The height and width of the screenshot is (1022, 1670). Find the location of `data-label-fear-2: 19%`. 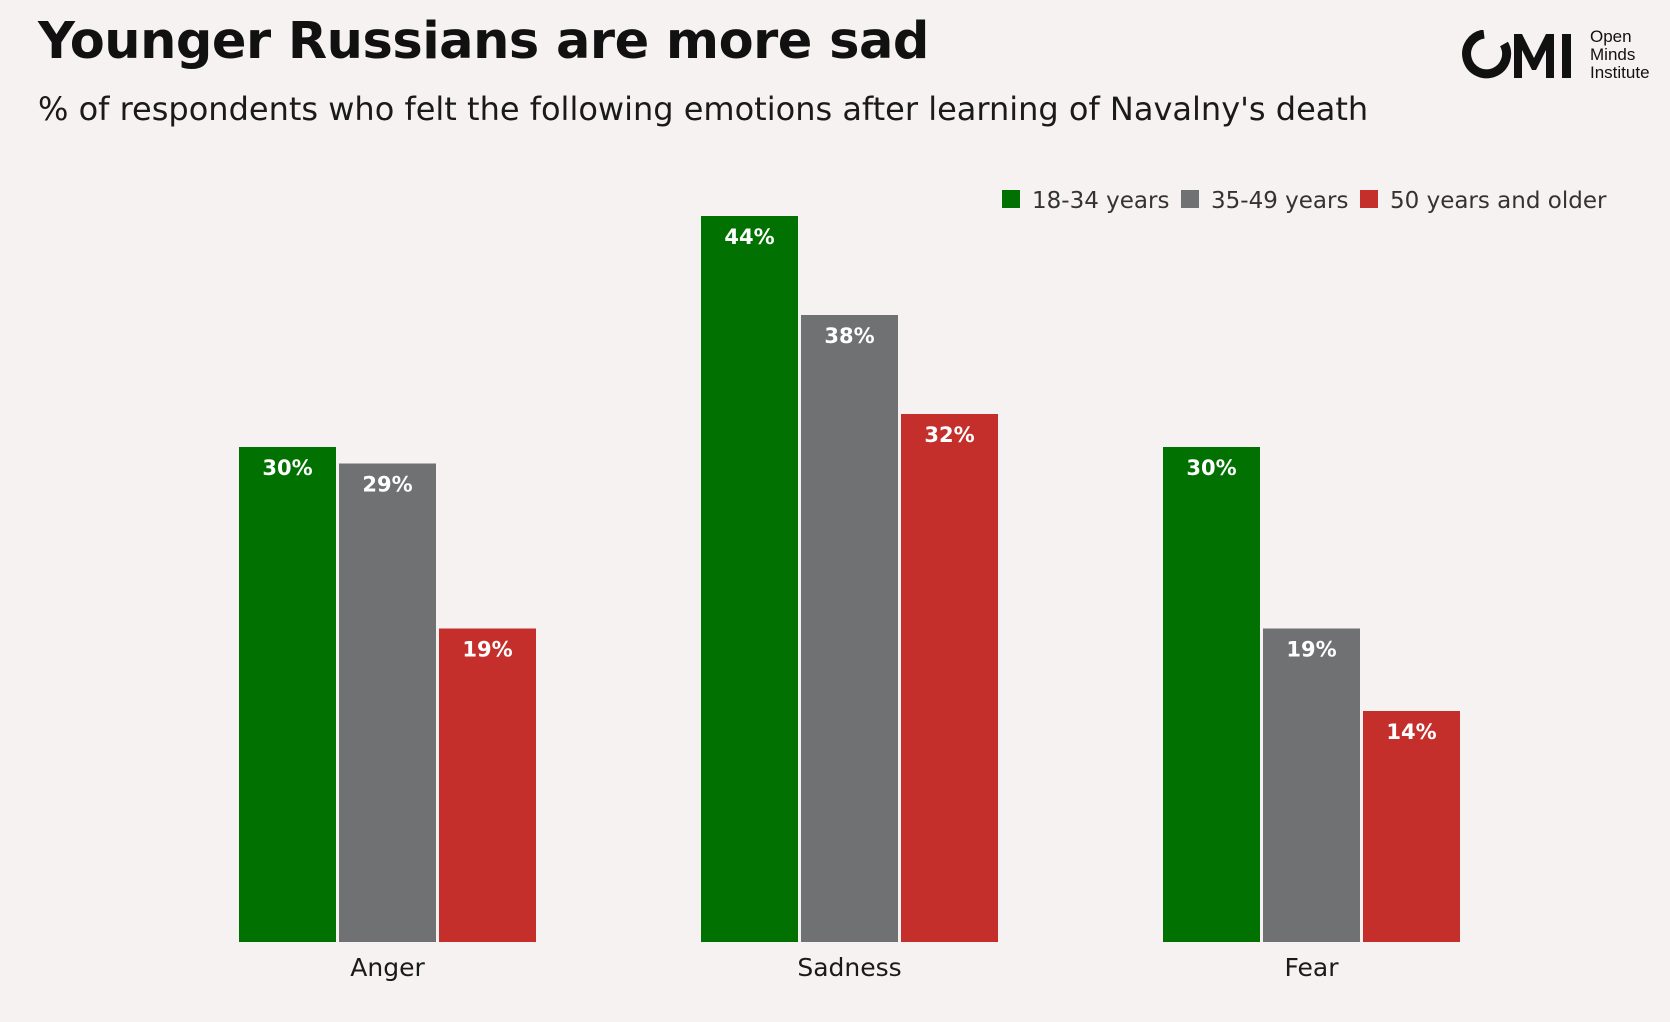

data-label-fear-2: 19% is located at coordinates (1311, 650).